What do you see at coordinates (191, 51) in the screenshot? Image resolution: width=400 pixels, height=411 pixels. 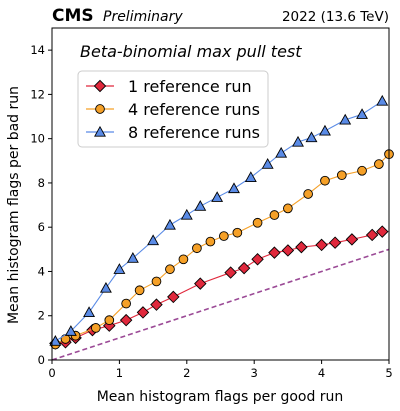 I see `plot-annotation: Beta-binomial max pull test` at bounding box center [191, 51].